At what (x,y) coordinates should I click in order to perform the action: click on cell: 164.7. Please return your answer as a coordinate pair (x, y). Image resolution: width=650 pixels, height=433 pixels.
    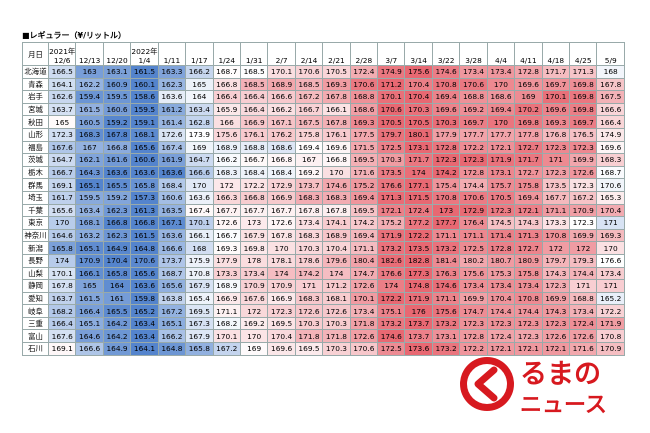
    Looking at the image, I should click on (199, 160).